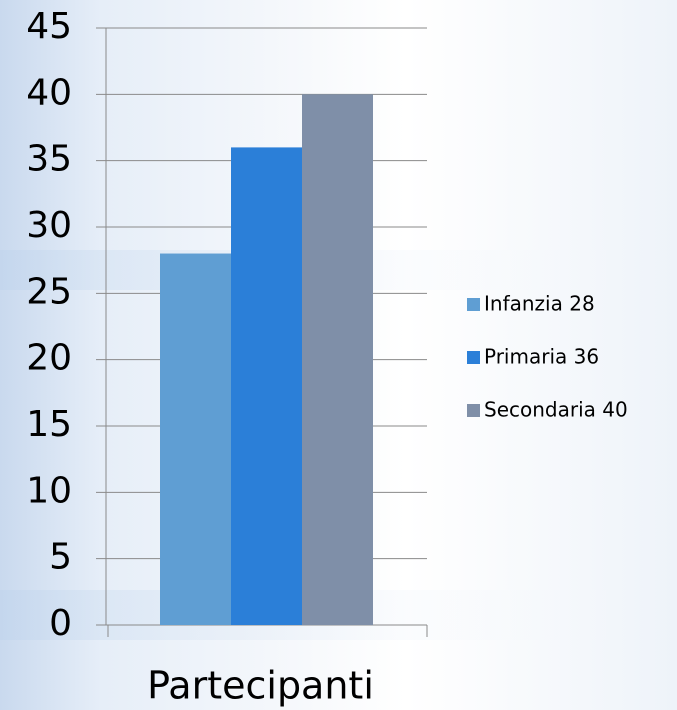 The height and width of the screenshot is (710, 677). What do you see at coordinates (60, 557) in the screenshot?
I see `y-tick-label: 5` at bounding box center [60, 557].